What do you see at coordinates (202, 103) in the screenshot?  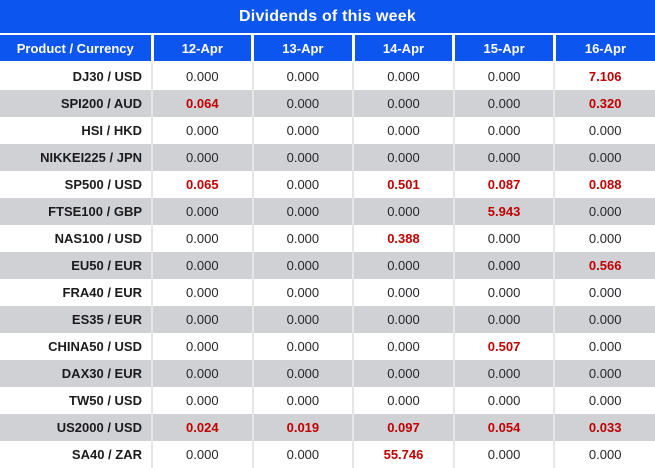 I see `dividend-value-cell: 0.064` at bounding box center [202, 103].